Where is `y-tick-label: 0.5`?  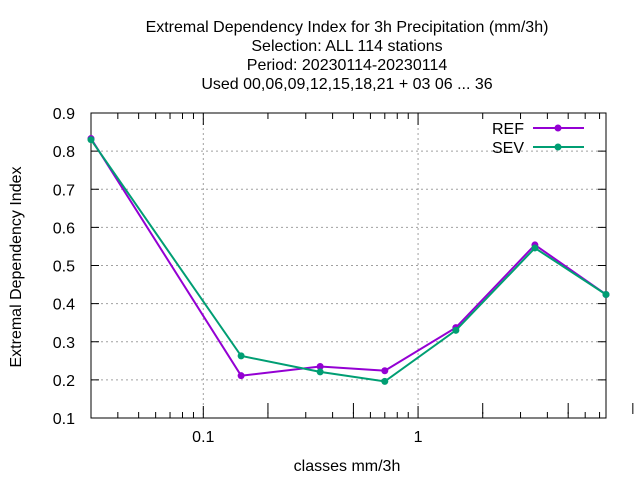 y-tick-label: 0.5 is located at coordinates (64, 267).